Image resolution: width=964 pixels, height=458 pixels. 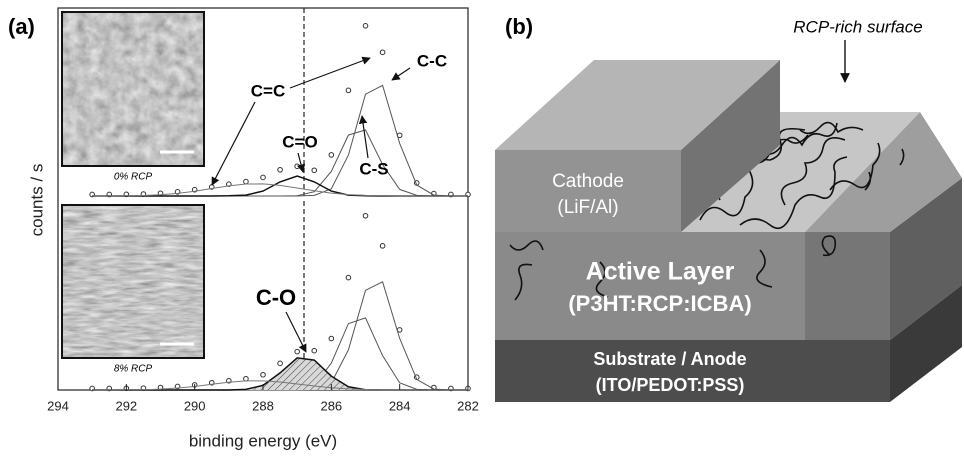 I want to click on peak-label: C-S, so click(x=373, y=168).